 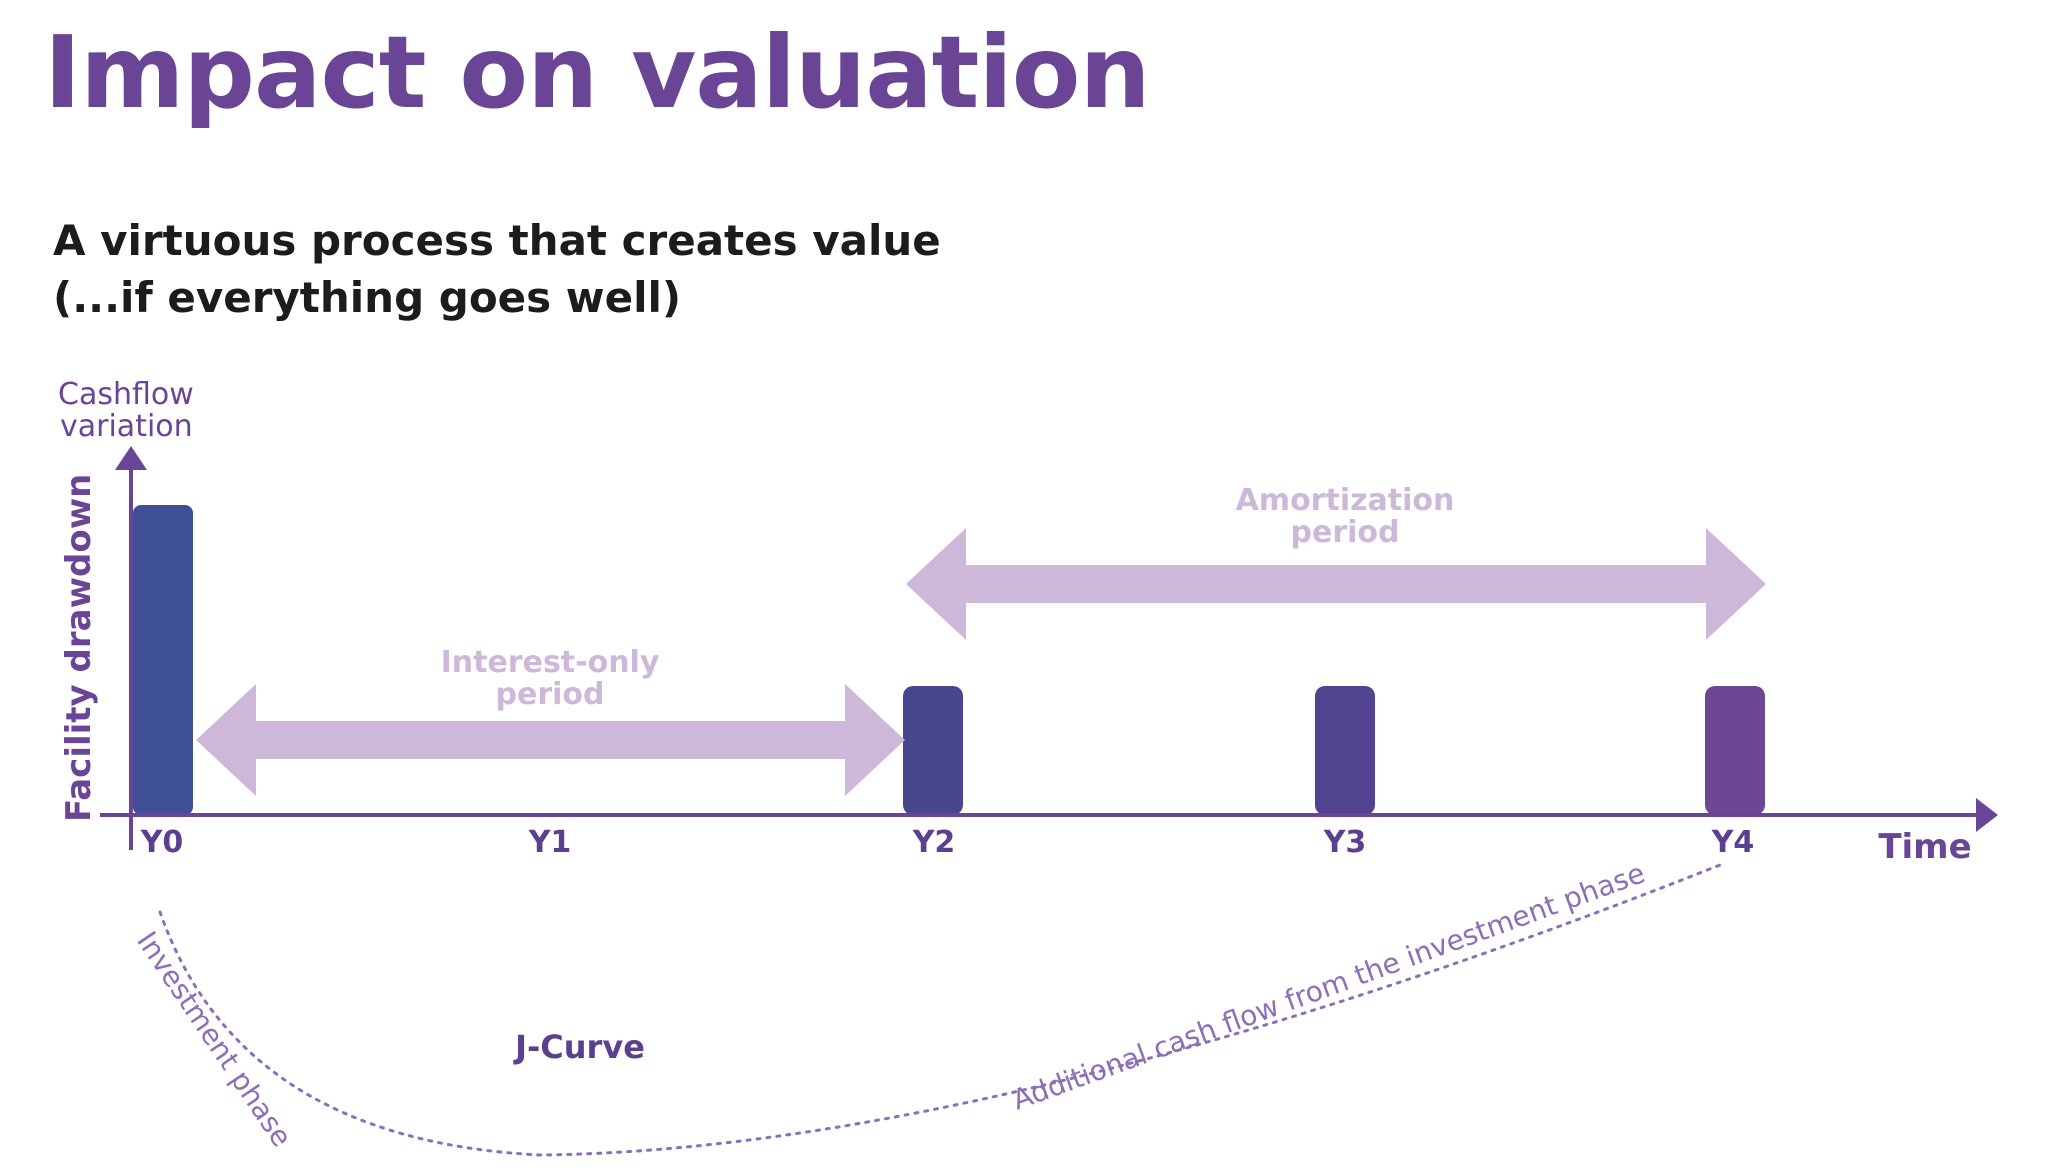 I want to click on j-curve-label: J-Curve, so click(x=579, y=1047).